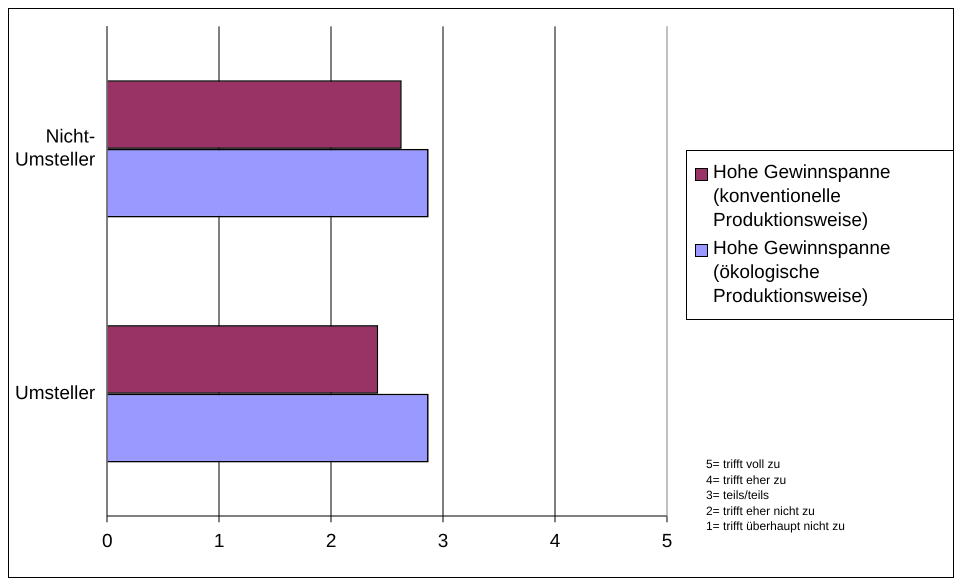 Image resolution: width=958 pixels, height=585 pixels. What do you see at coordinates (667, 541) in the screenshot?
I see `x-tick-label: 5` at bounding box center [667, 541].